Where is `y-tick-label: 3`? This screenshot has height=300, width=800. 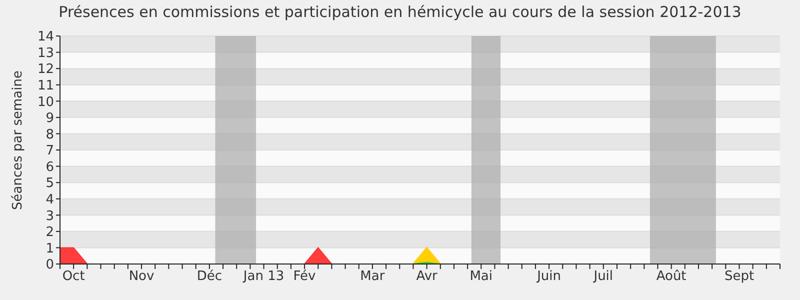 y-tick-label: 3 is located at coordinates (50, 216).